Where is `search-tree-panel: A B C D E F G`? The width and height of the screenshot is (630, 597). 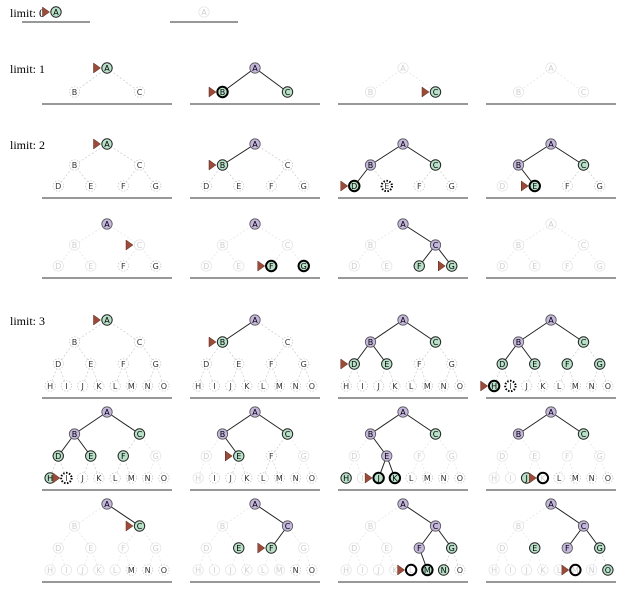
search-tree-panel: A B C D E F G is located at coordinates (255, 168).